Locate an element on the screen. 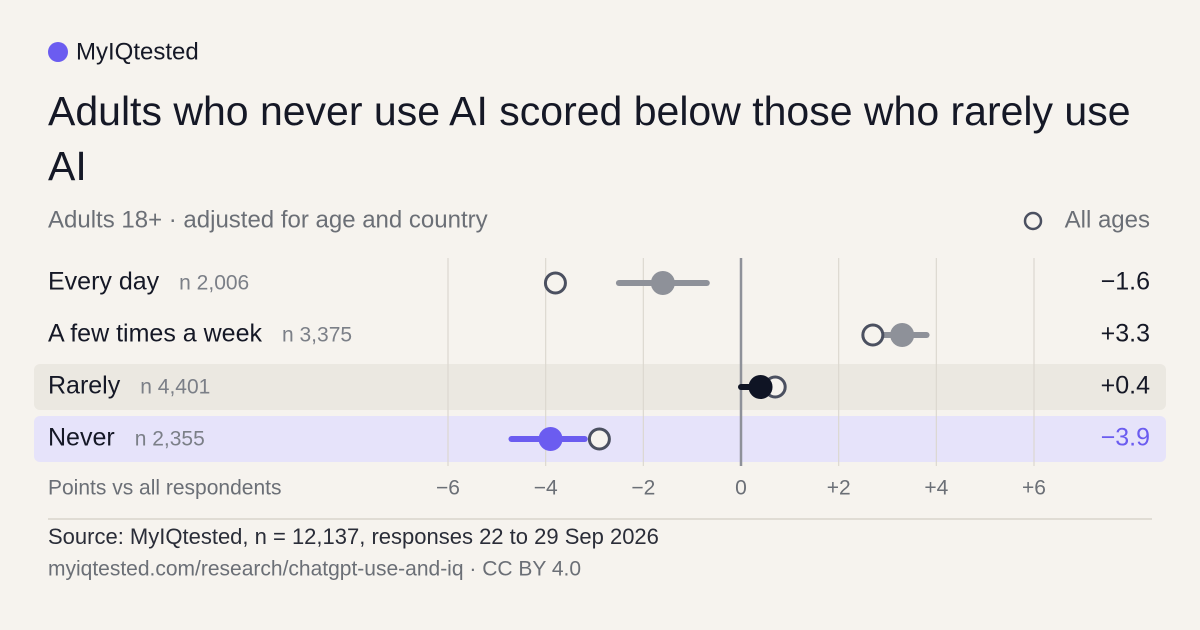 Image resolution: width=1200 pixels, height=630 pixels. row-highlight is located at coordinates (600, 387).